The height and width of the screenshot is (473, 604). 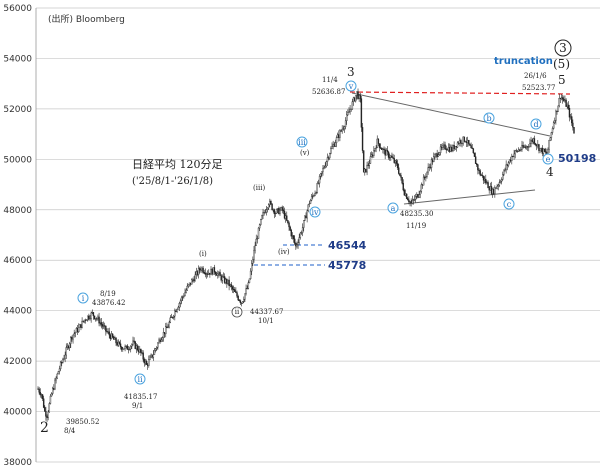 What do you see at coordinates (562, 80) in the screenshot?
I see `wave-5-label: 5` at bounding box center [562, 80].